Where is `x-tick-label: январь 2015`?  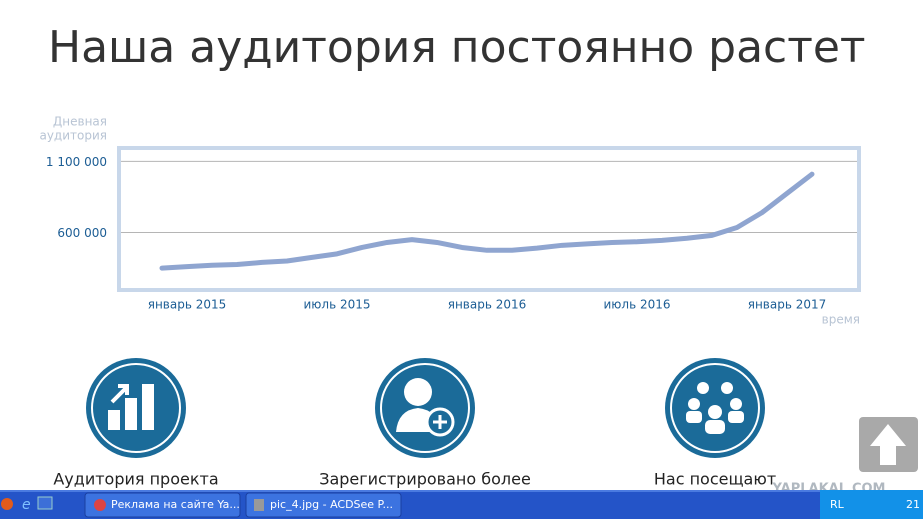 x-tick-label: январь 2015 is located at coordinates (187, 305).